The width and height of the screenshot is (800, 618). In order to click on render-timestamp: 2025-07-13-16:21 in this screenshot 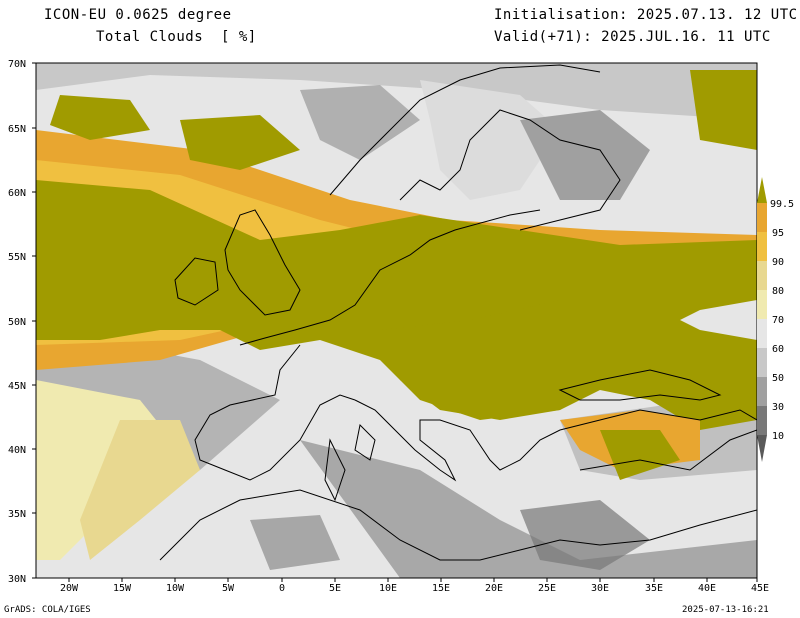, I will do `click(725, 610)`.